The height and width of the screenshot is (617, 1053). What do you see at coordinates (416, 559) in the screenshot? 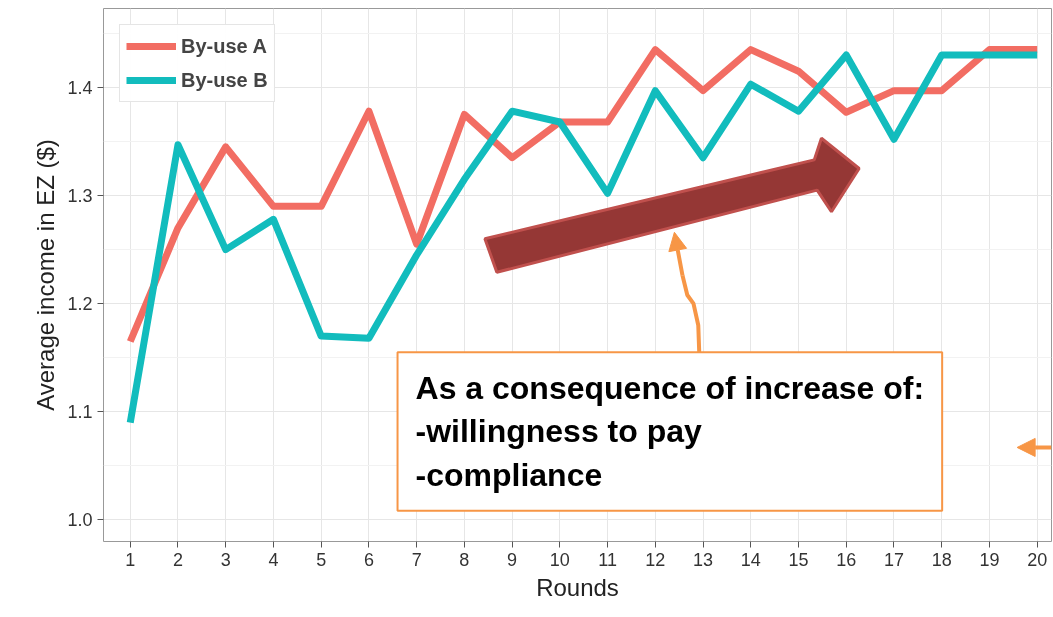
I see `x-tick-label: 7` at bounding box center [416, 559].